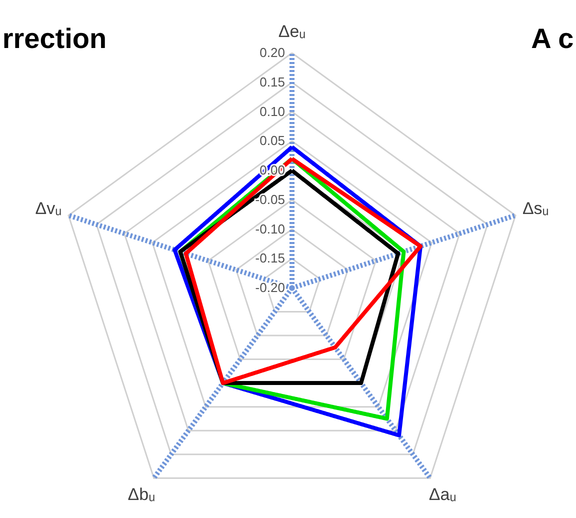  Describe the element at coordinates (552, 38) in the screenshot. I see `text: A c` at that location.